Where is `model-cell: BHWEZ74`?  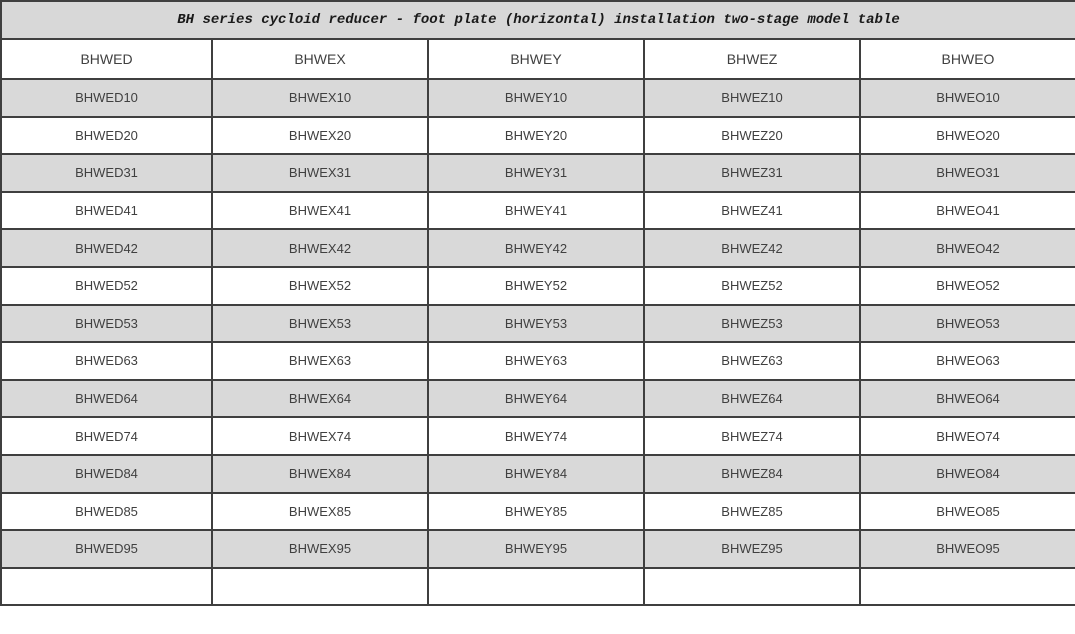
model-cell: BHWEZ74 is located at coordinates (752, 436).